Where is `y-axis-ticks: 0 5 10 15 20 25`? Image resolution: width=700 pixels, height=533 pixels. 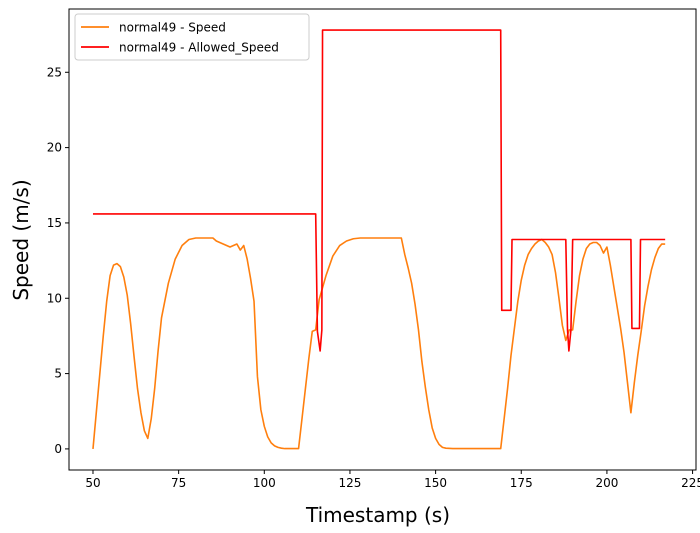 y-axis-ticks: 0 5 10 15 20 25 is located at coordinates (58, 260).